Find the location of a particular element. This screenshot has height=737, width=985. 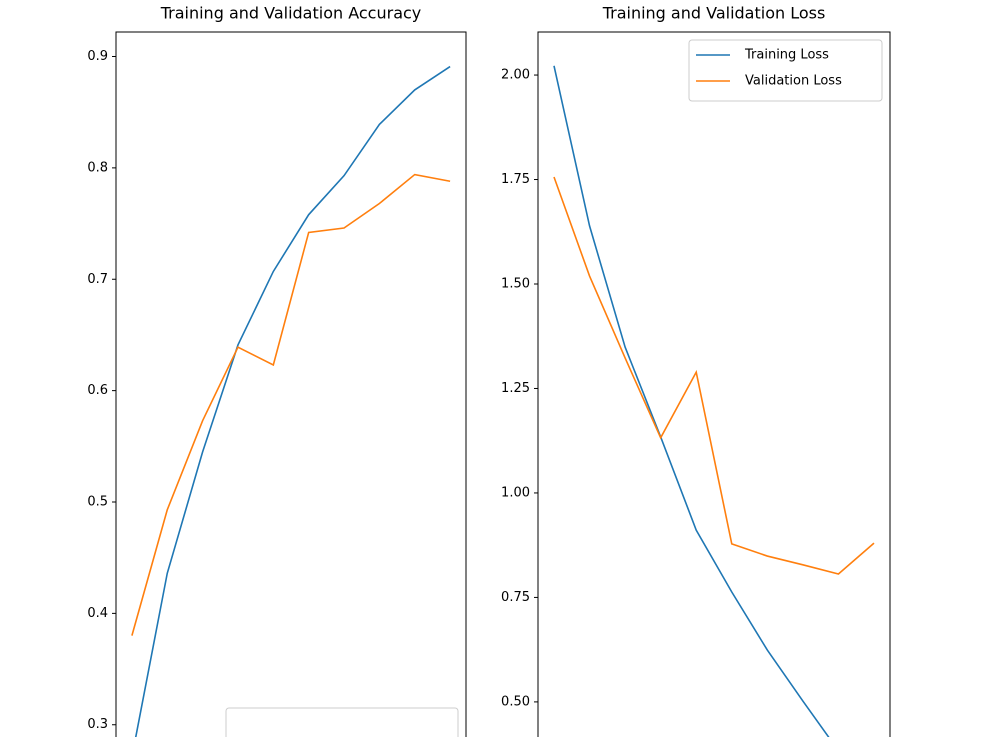

y-tick-label: 0.5 is located at coordinates (97, 502).